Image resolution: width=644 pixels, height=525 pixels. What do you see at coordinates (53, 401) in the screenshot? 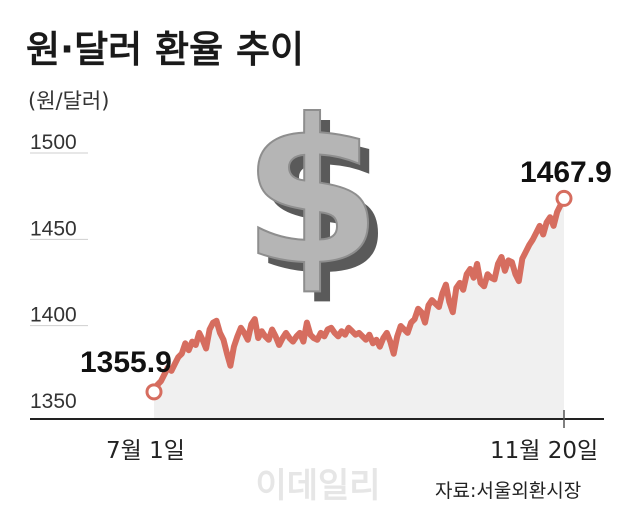
I see `y-tick-label: 1350` at bounding box center [53, 401].